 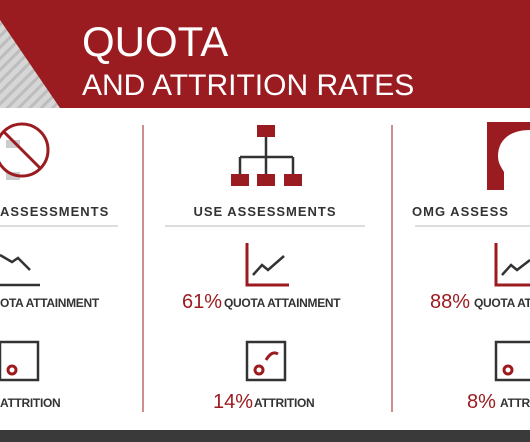 I want to click on down-chart-icon, so click(x=20, y=270).